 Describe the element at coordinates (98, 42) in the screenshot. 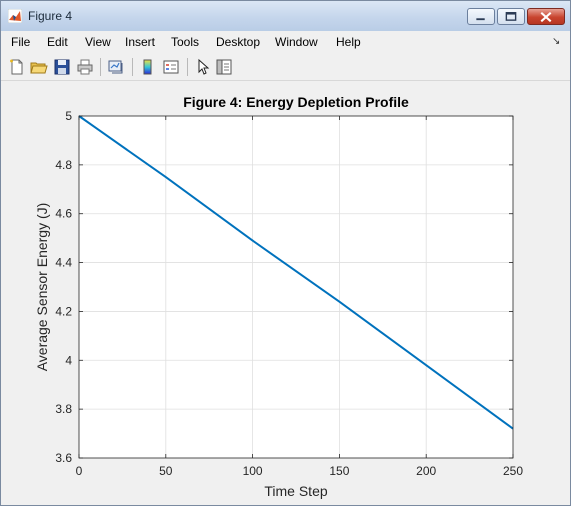

I see `menu-view: View` at that location.